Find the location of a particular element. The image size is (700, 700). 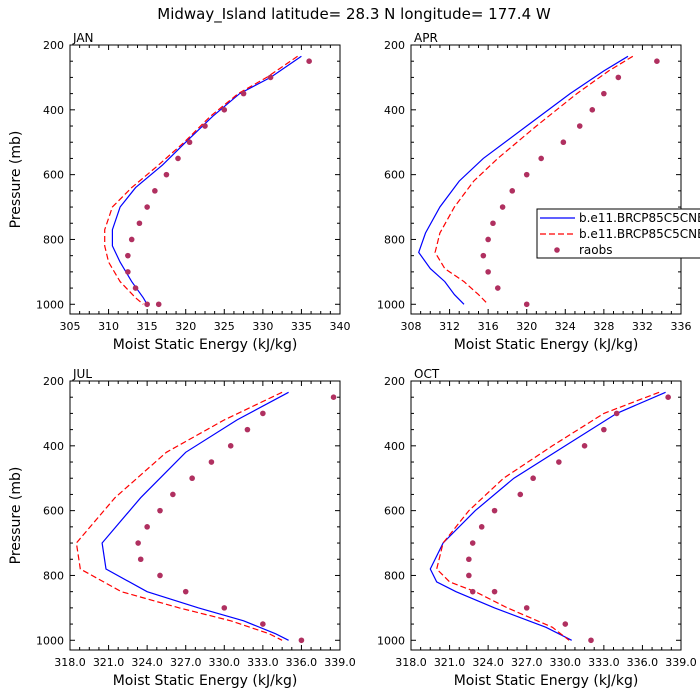

x-tick-label: 312 is located at coordinates (449, 326).